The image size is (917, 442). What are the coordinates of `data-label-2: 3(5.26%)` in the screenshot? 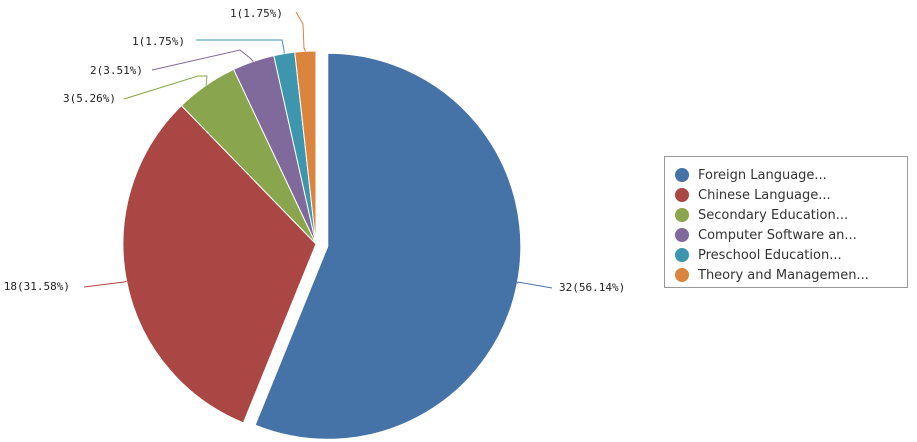 It's located at (89, 98).